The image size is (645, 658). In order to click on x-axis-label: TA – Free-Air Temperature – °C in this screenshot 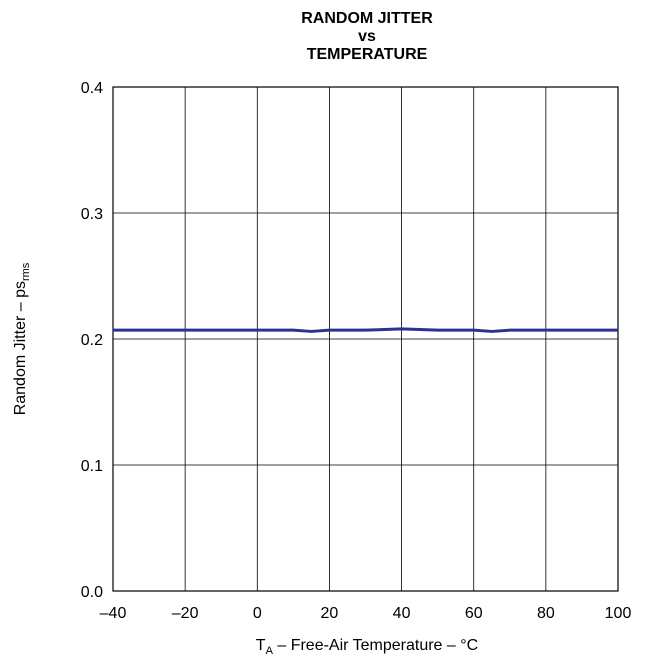, I will do `click(367, 647)`.